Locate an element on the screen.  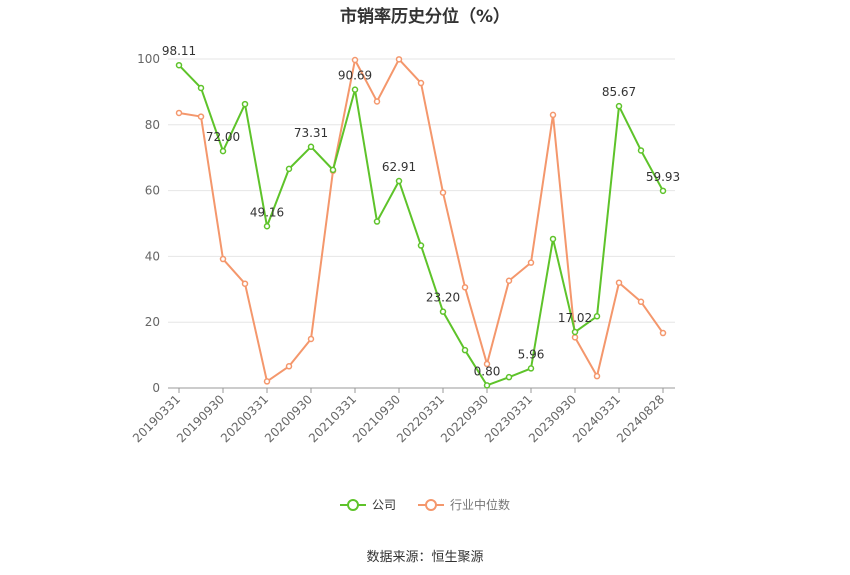
data-label: 17.02 is located at coordinates (575, 318).